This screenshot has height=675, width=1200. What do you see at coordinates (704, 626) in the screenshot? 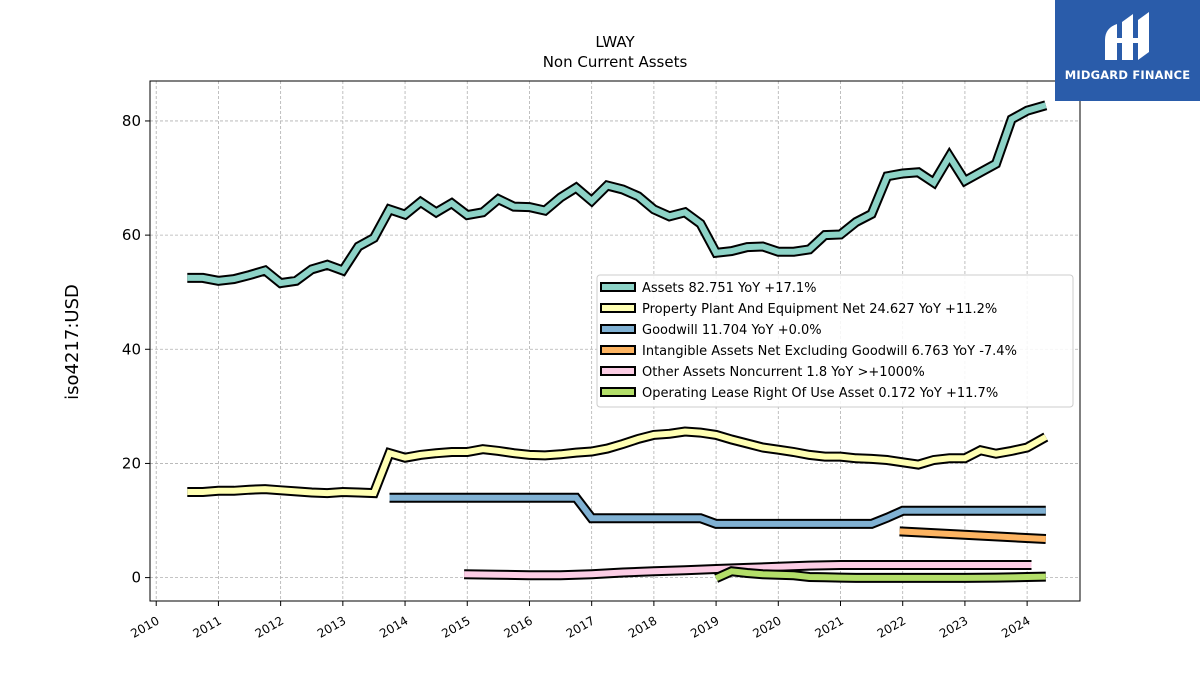
I see `x-tick-label: 2019` at bounding box center [704, 626].